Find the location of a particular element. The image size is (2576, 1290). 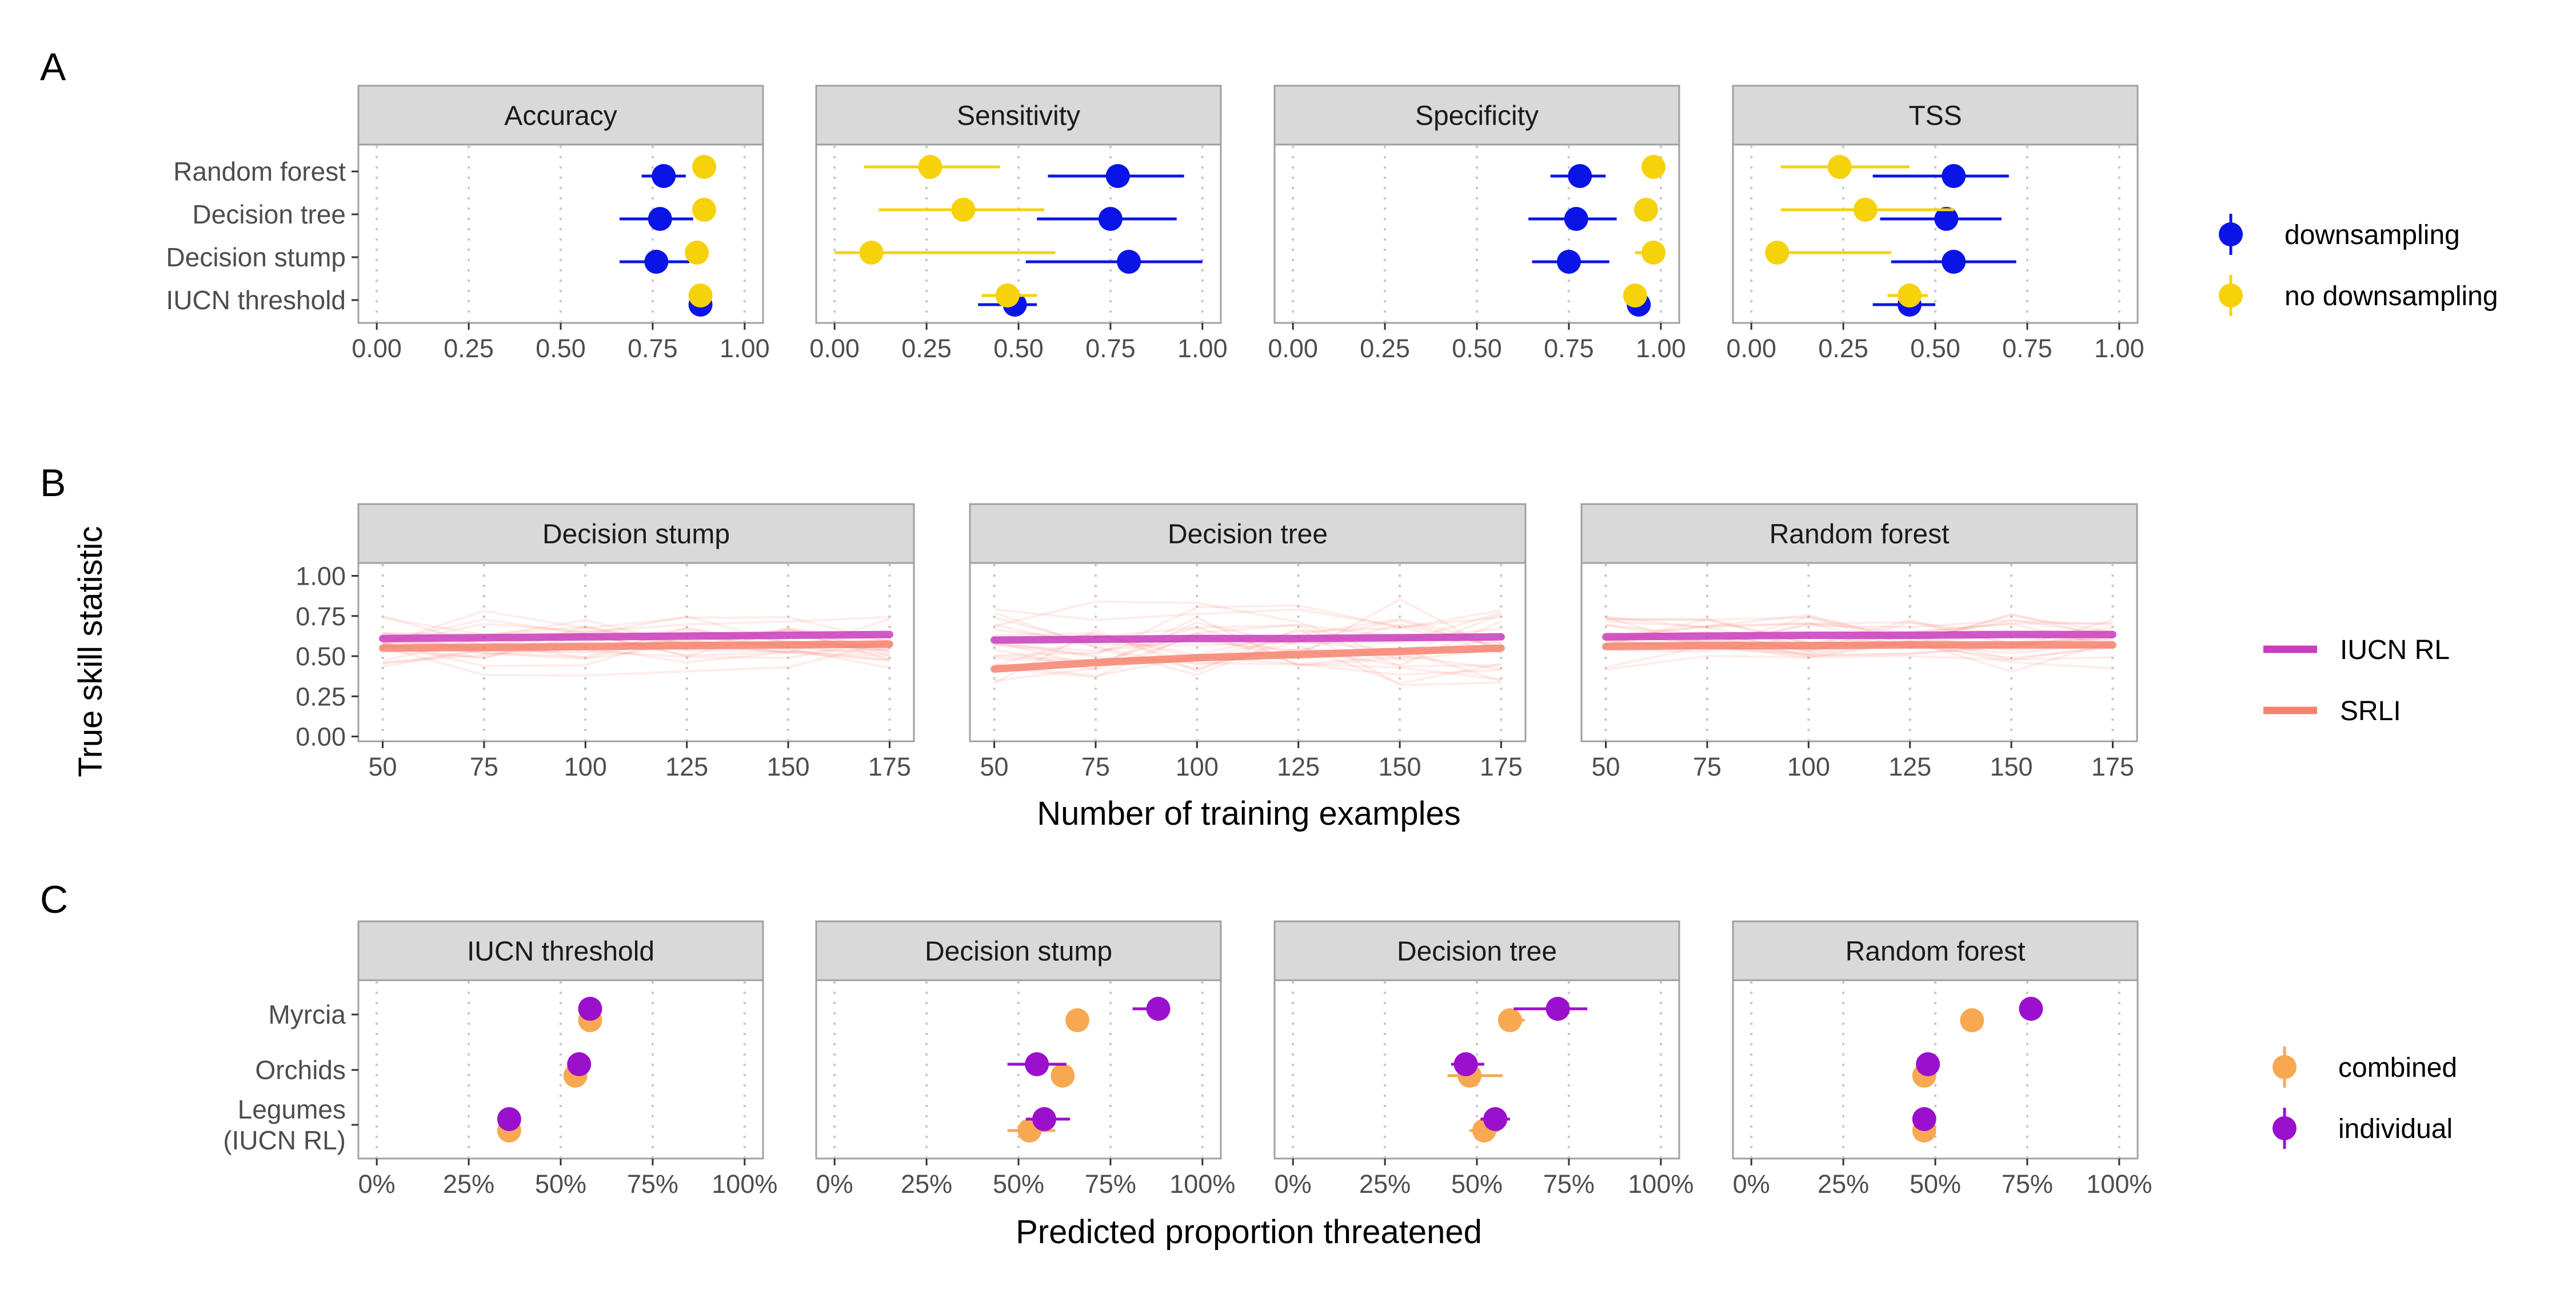

b-decision-stump-strip-label: Decision stump is located at coordinates (636, 535).